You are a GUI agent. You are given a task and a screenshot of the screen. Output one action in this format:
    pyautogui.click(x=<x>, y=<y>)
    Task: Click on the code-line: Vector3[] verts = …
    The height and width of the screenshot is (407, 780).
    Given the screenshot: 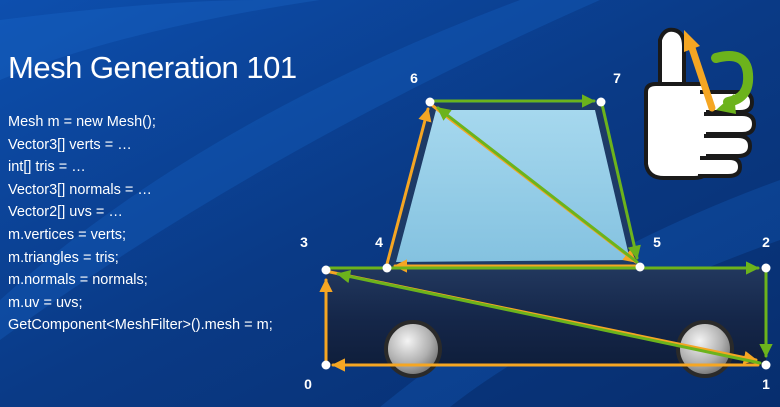 What is the action you would take?
    pyautogui.click(x=70, y=144)
    